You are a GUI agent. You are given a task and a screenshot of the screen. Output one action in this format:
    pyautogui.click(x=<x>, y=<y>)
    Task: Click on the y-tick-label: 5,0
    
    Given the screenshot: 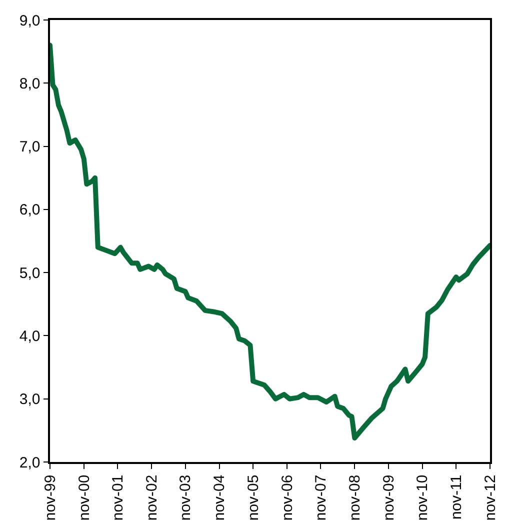 What is the action you would take?
    pyautogui.click(x=29, y=273)
    